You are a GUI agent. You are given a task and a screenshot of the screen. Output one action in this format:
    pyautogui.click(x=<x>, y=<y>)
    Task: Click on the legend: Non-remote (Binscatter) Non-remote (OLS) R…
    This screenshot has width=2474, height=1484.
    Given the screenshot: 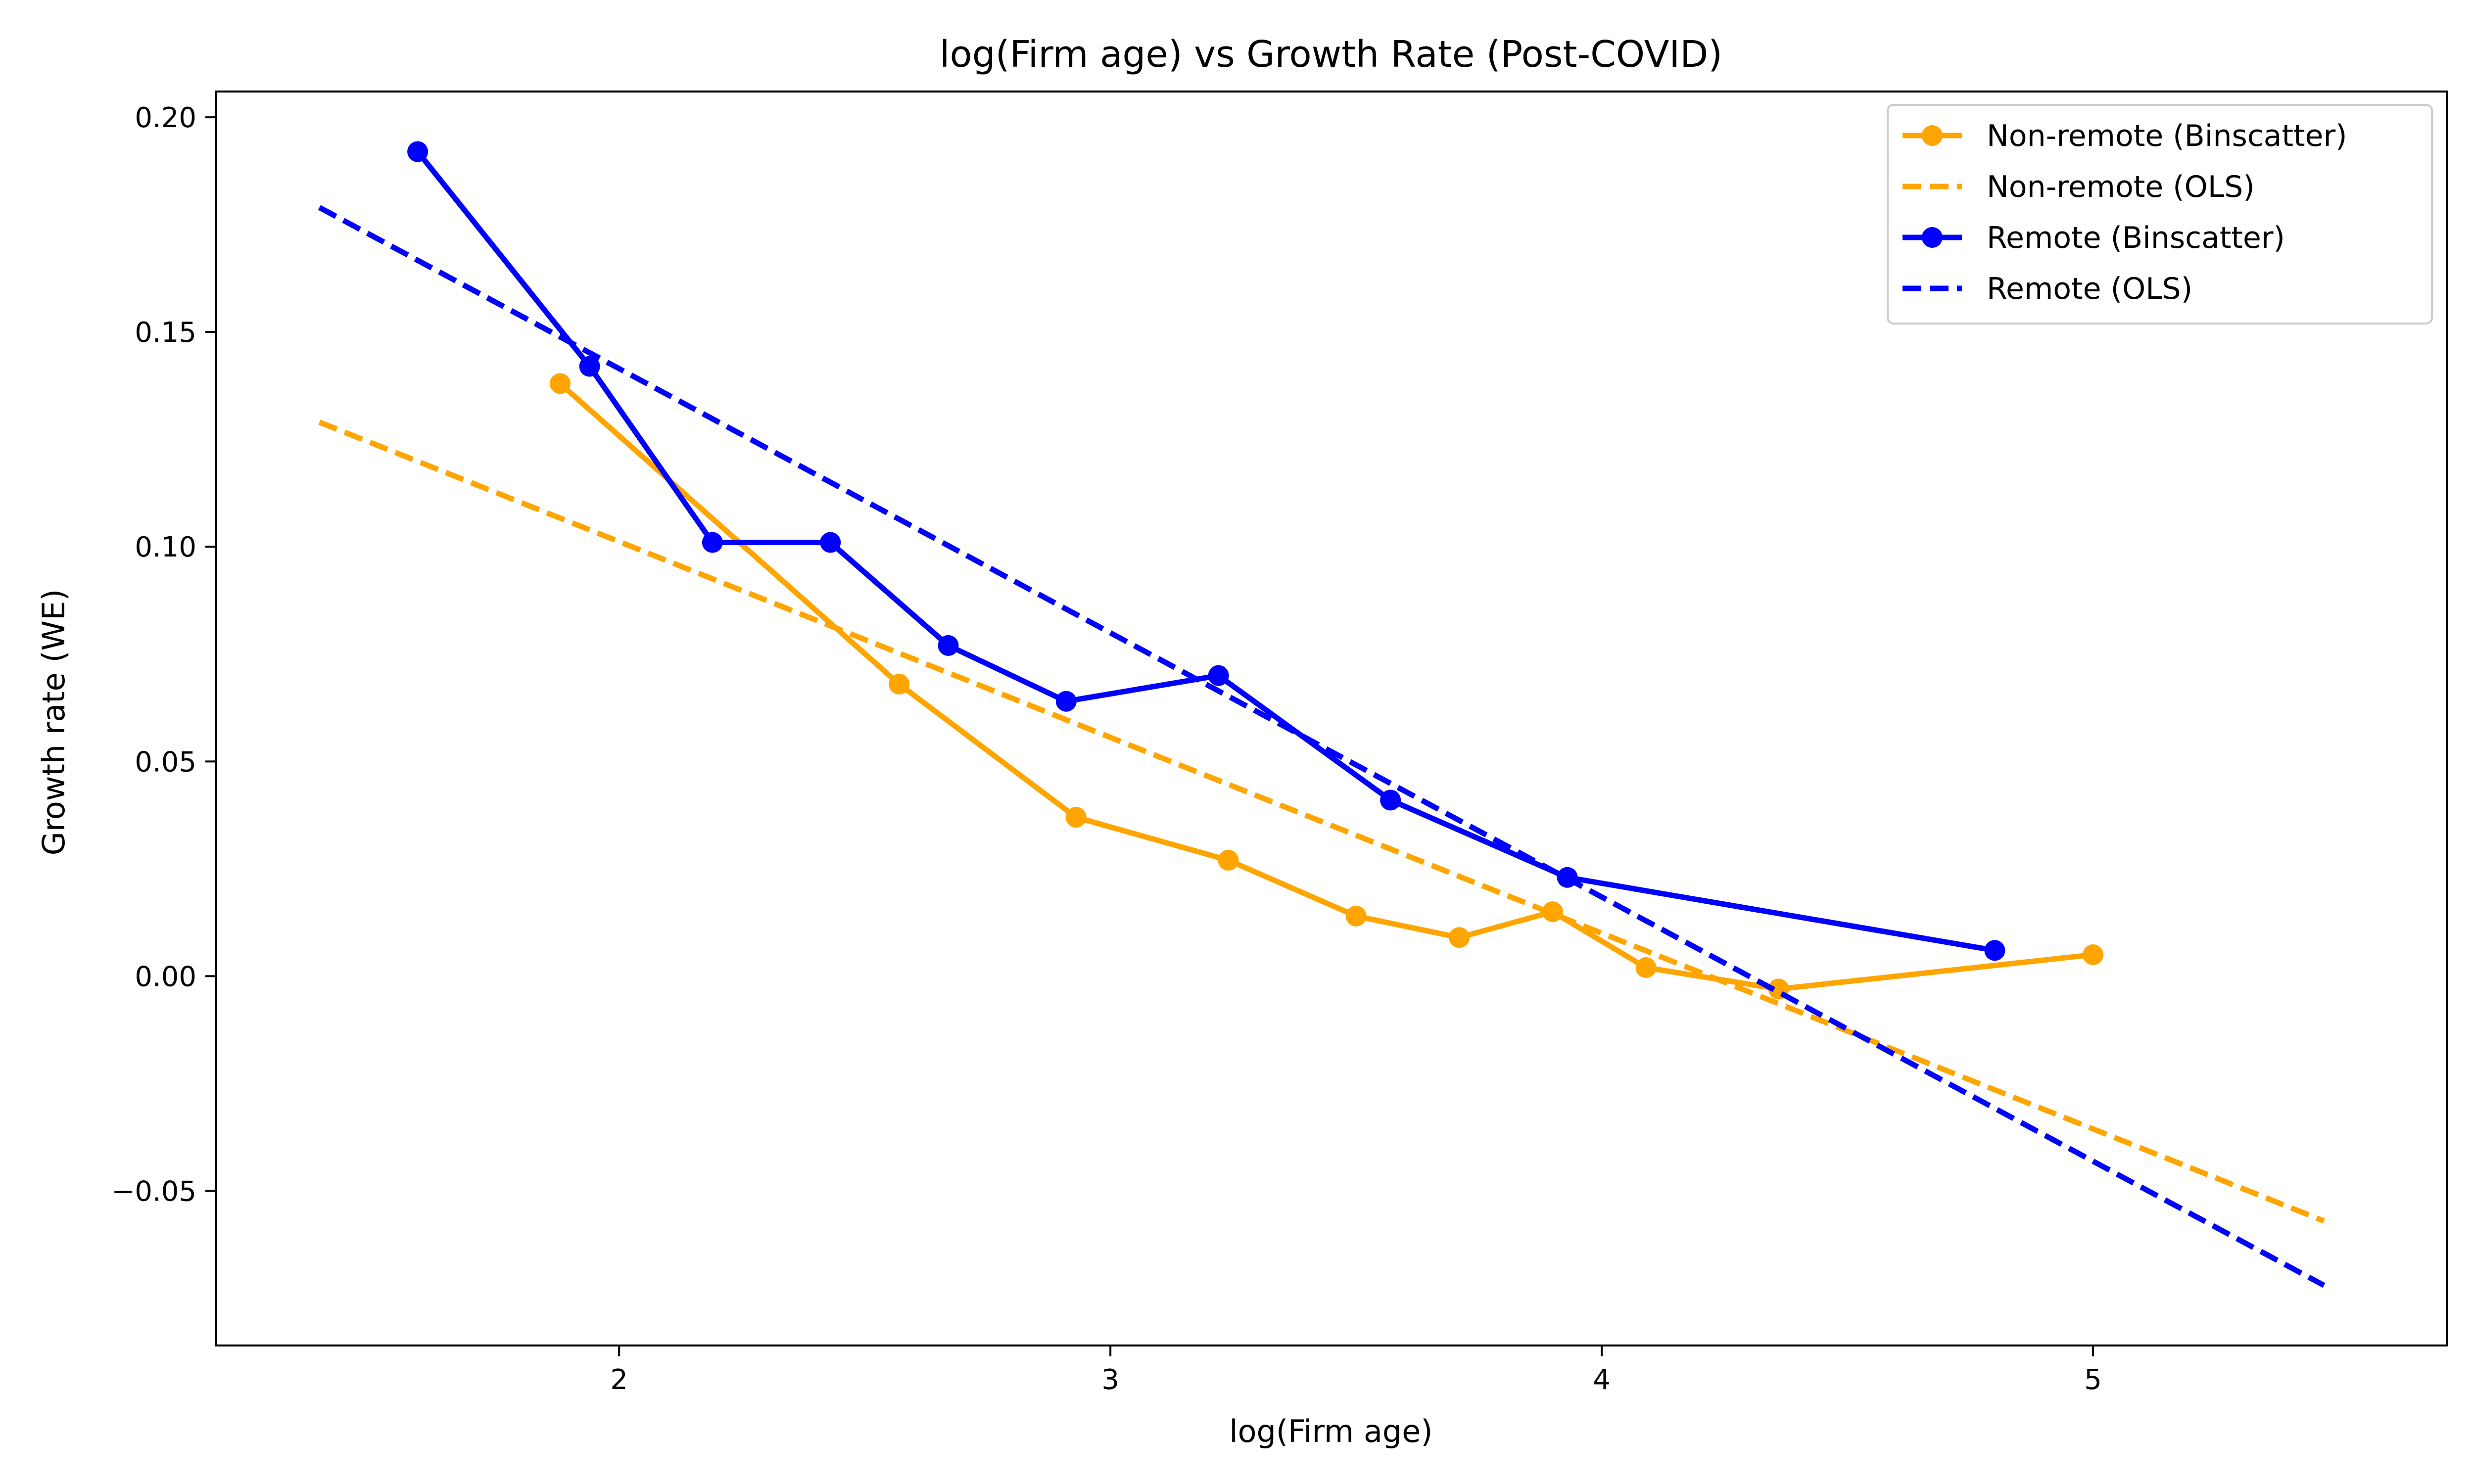 What is the action you would take?
    pyautogui.click(x=2160, y=214)
    